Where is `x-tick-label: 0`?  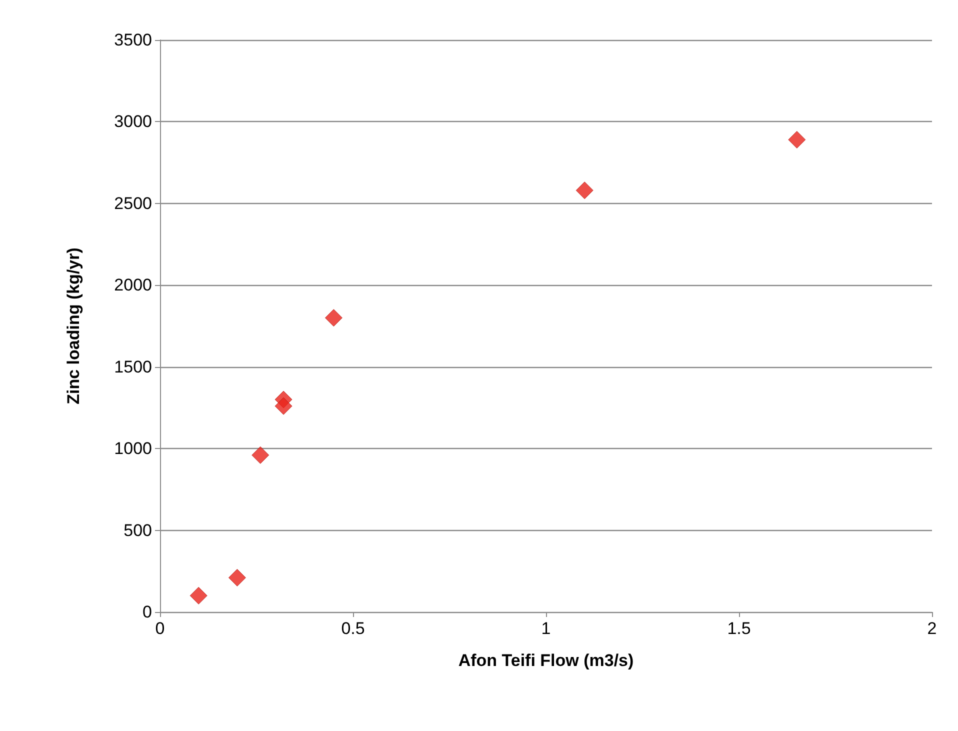
x-tick-label: 0 is located at coordinates (160, 628).